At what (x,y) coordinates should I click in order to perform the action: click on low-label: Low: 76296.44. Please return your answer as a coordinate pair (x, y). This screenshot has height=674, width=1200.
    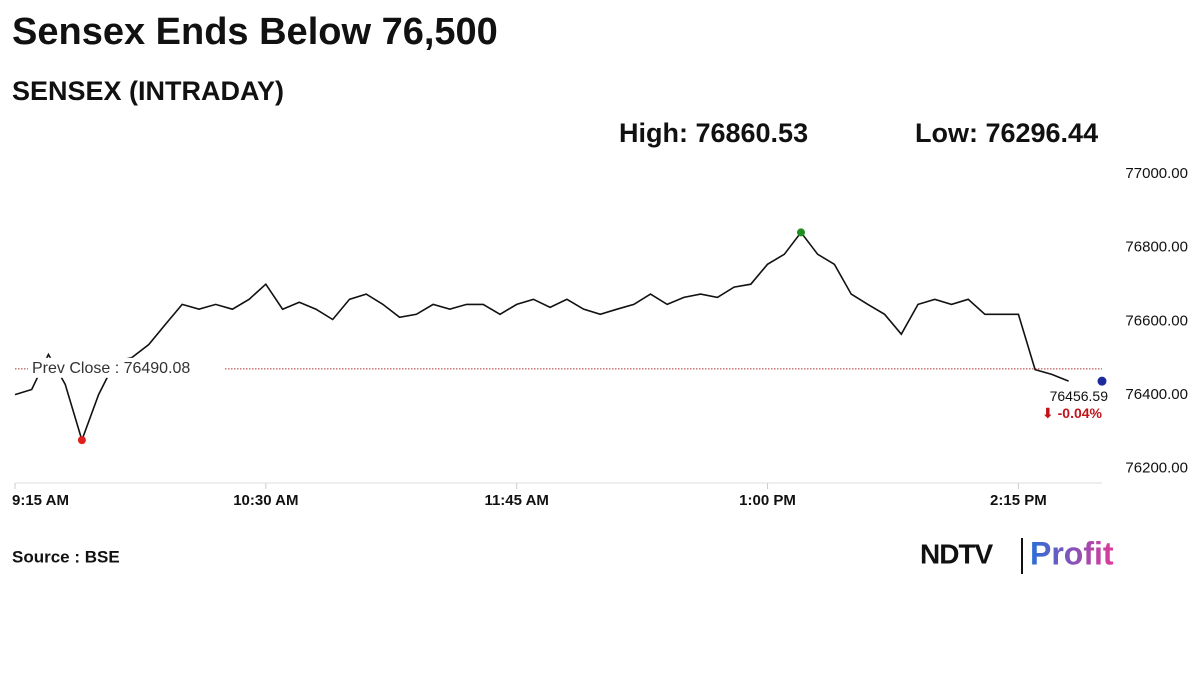
    Looking at the image, I should click on (1006, 133).